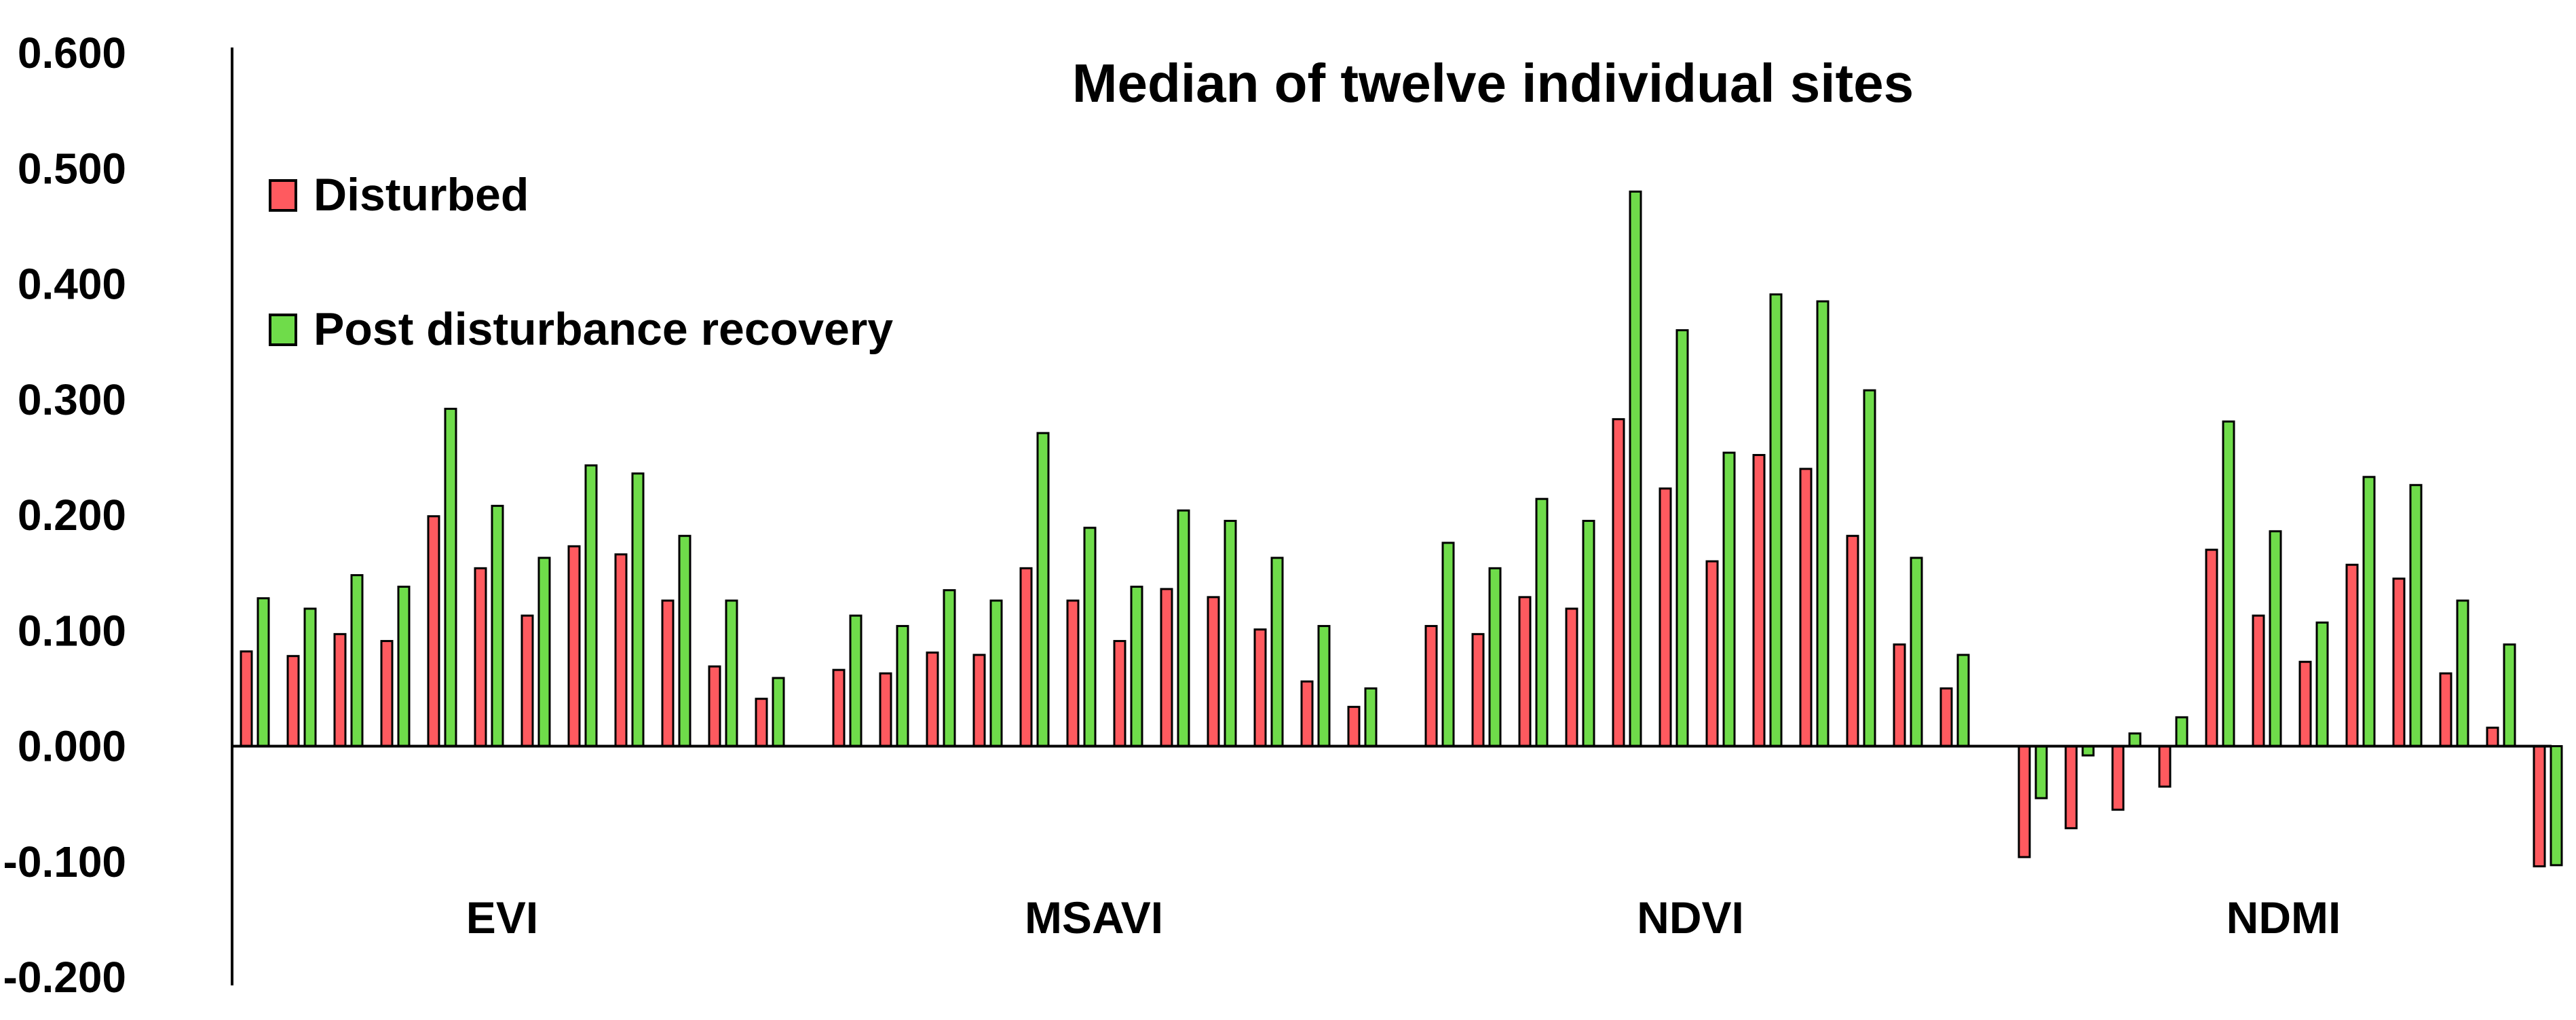  I want to click on y-tick-label: 0.000, so click(72, 746).